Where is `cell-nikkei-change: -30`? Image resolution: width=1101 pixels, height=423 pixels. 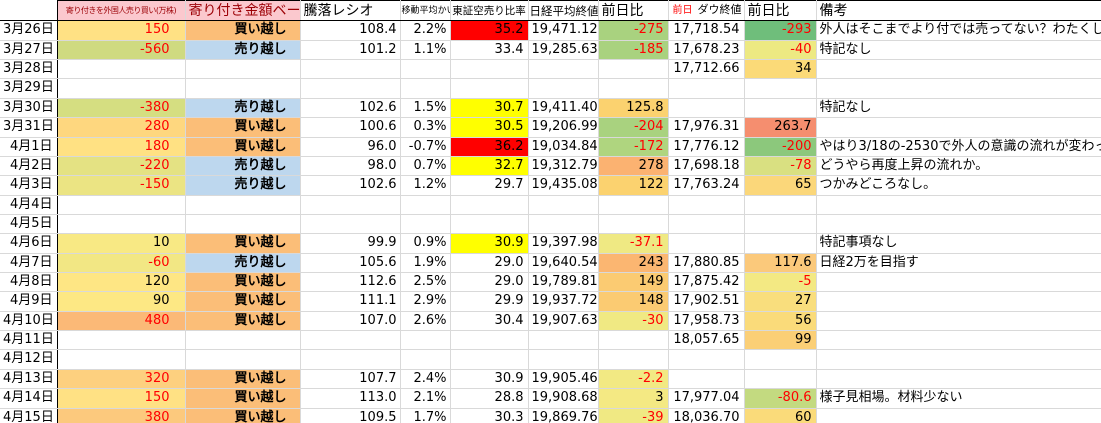 cell-nikkei-change: -30 is located at coordinates (633, 321).